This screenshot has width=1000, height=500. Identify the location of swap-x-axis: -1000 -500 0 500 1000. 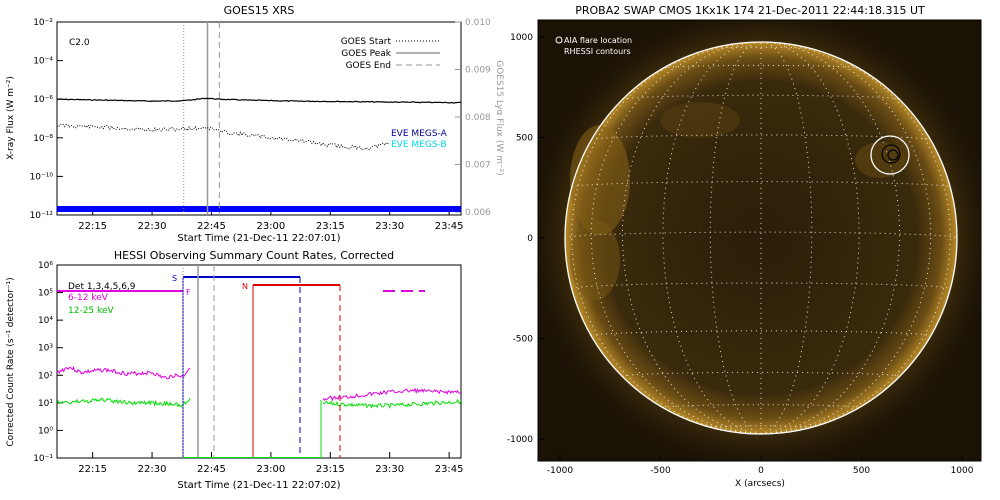
(760, 465).